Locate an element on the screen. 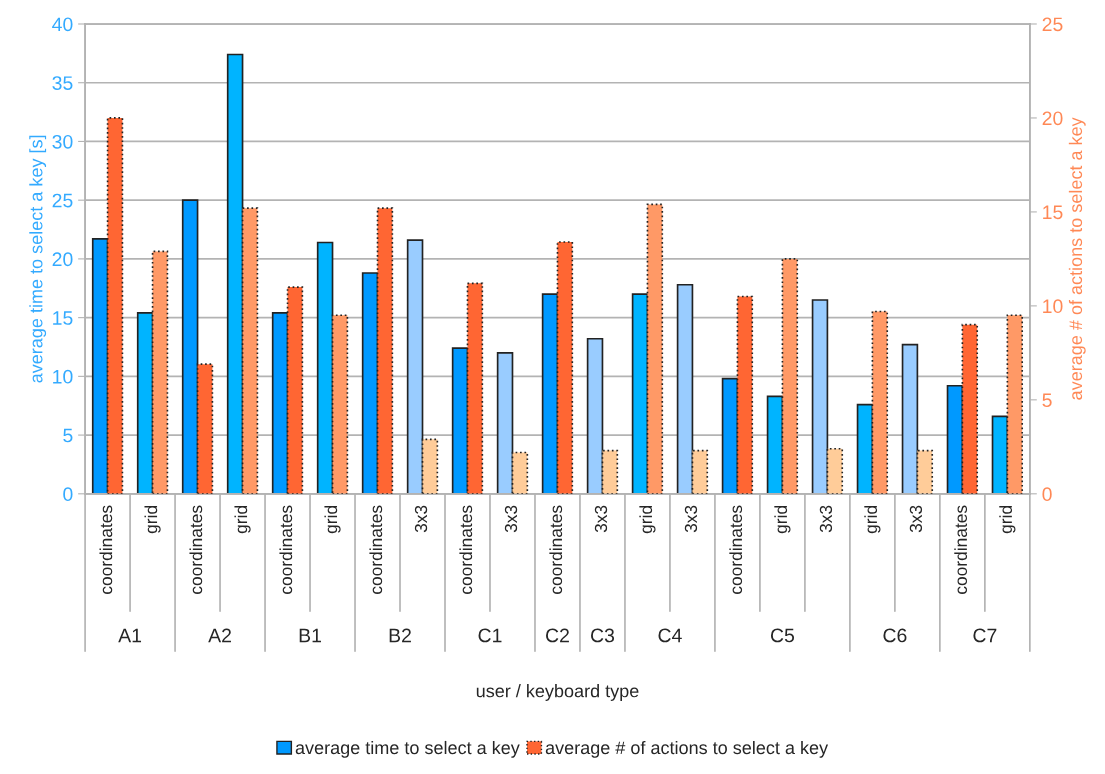 This screenshot has height=774, width=1105. y2-tick-label: 0 is located at coordinates (1047, 494).